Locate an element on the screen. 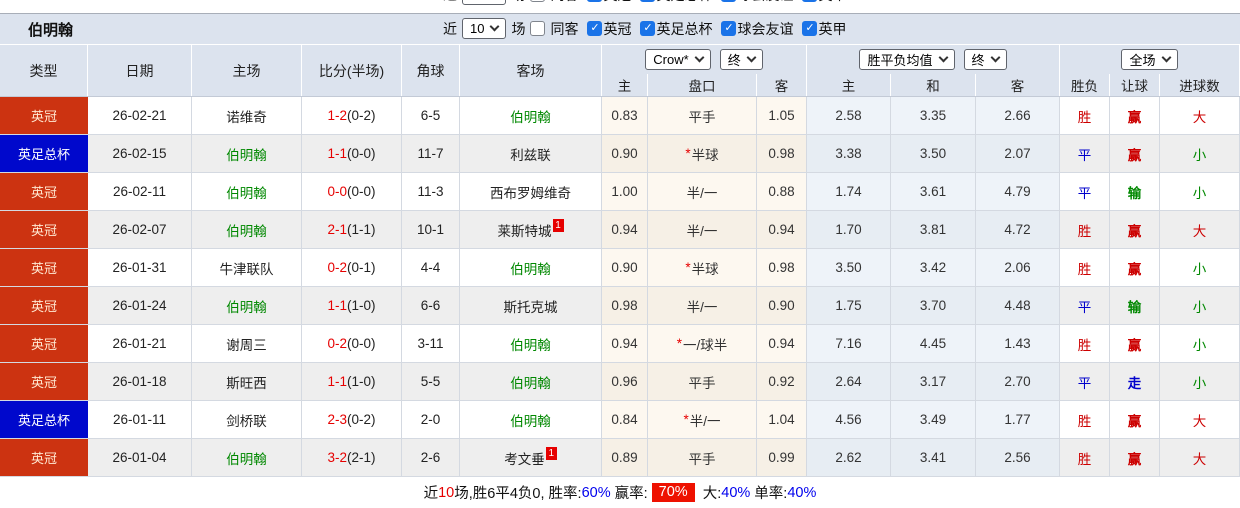 This screenshot has height=508, width=1240. fulltime-score: 1-1 is located at coordinates (337, 153).